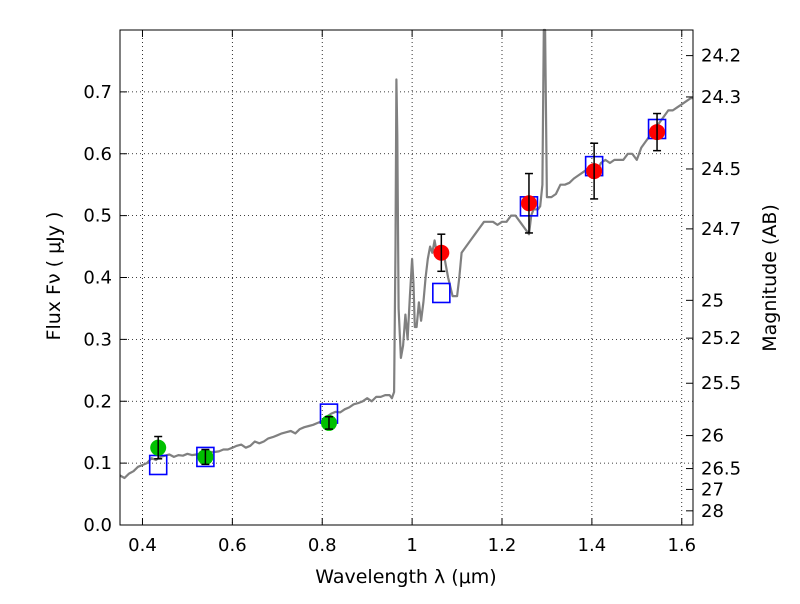 This screenshot has width=800, height=604. What do you see at coordinates (712, 489) in the screenshot?
I see `magnitude-tick-label: 27` at bounding box center [712, 489].